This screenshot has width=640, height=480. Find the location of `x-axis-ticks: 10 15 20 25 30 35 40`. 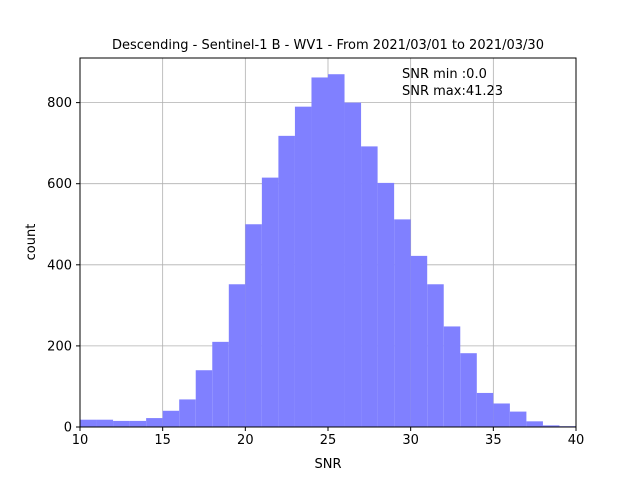

x-axis-ticks: 10 15 20 25 30 35 40 is located at coordinates (328, 437).